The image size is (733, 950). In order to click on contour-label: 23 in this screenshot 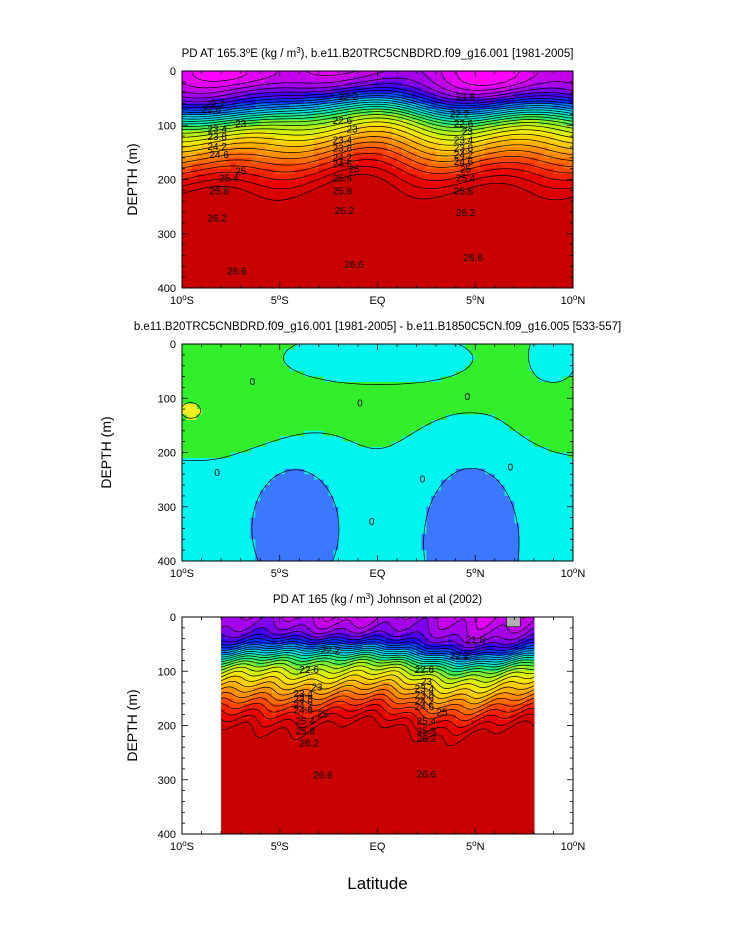, I will do `click(353, 130)`.